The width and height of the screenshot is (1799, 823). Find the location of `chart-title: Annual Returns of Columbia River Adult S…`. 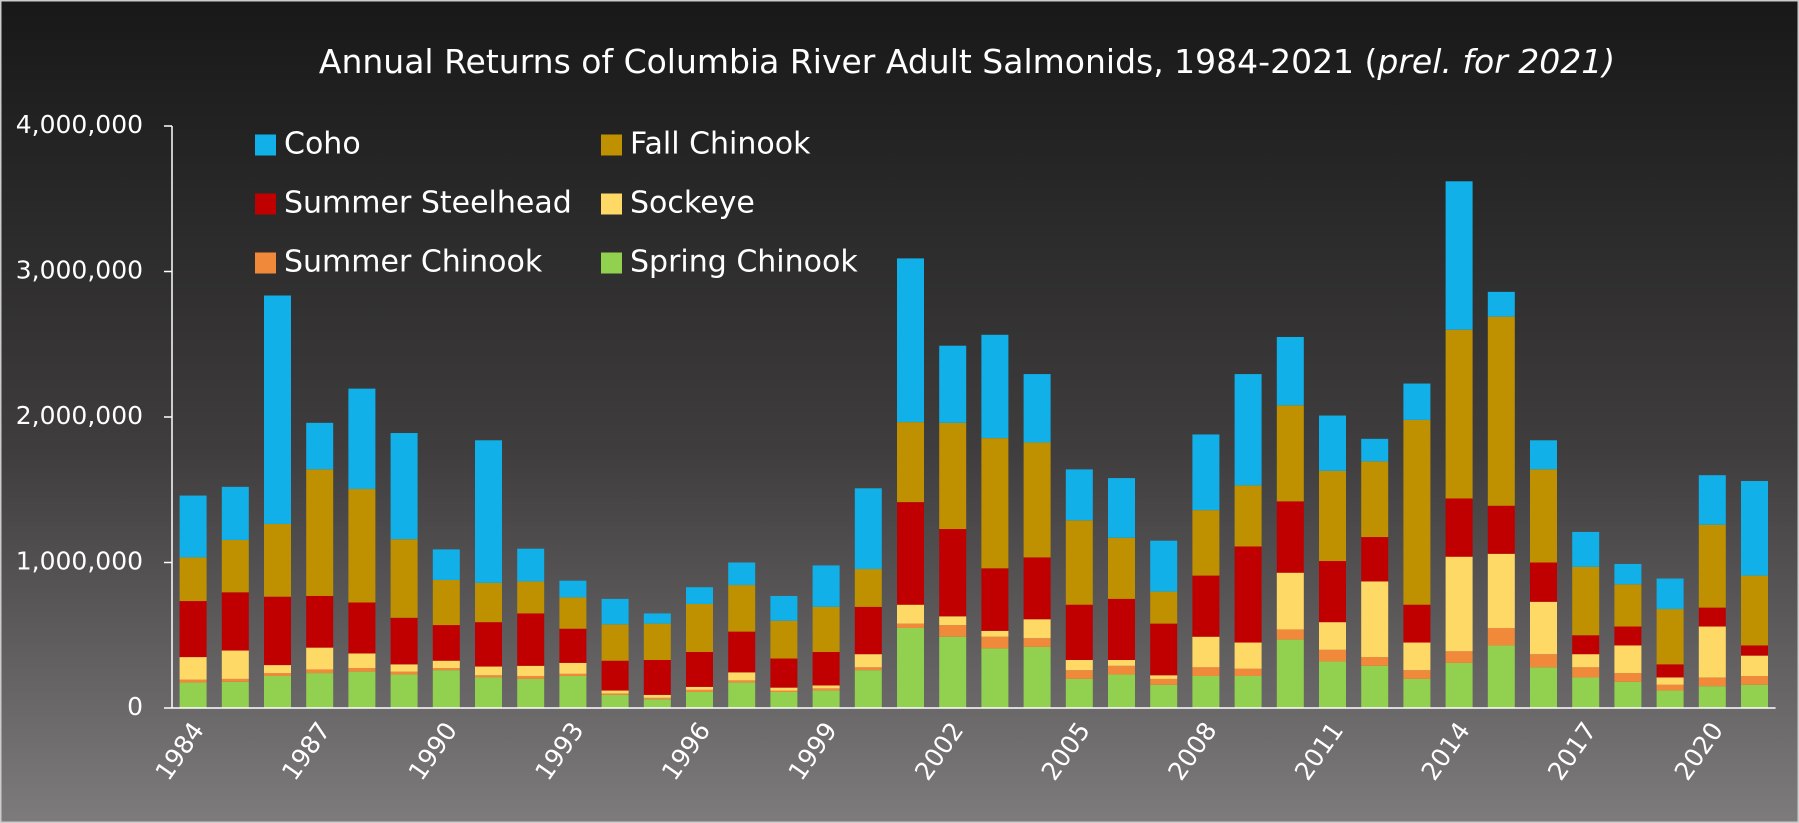

chart-title: Annual Returns of Columbia River Adult S… is located at coordinates (967, 61).